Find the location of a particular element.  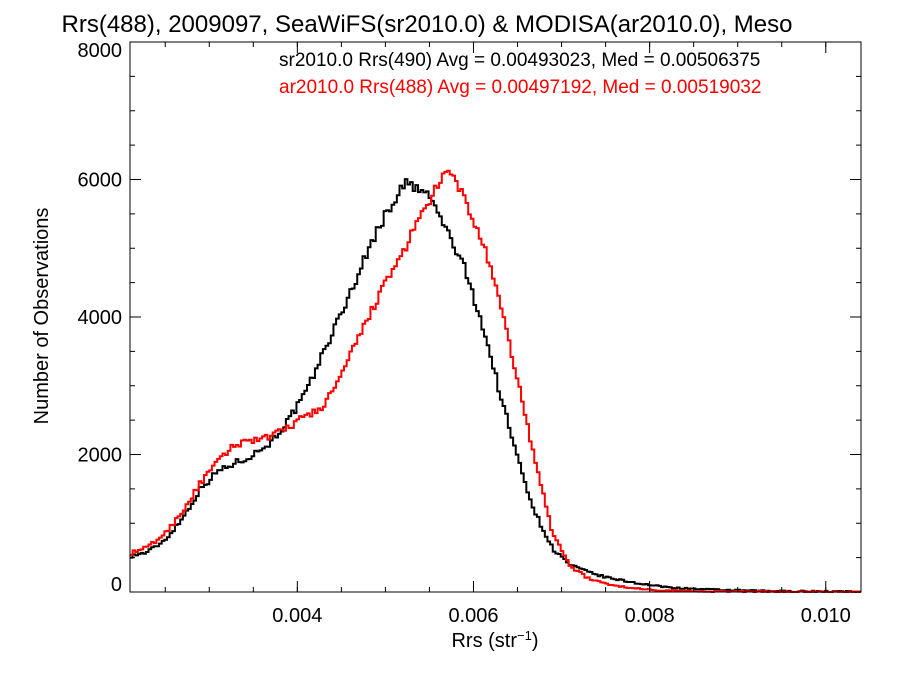

x-tick-label: 0.004 is located at coordinates (297, 616).